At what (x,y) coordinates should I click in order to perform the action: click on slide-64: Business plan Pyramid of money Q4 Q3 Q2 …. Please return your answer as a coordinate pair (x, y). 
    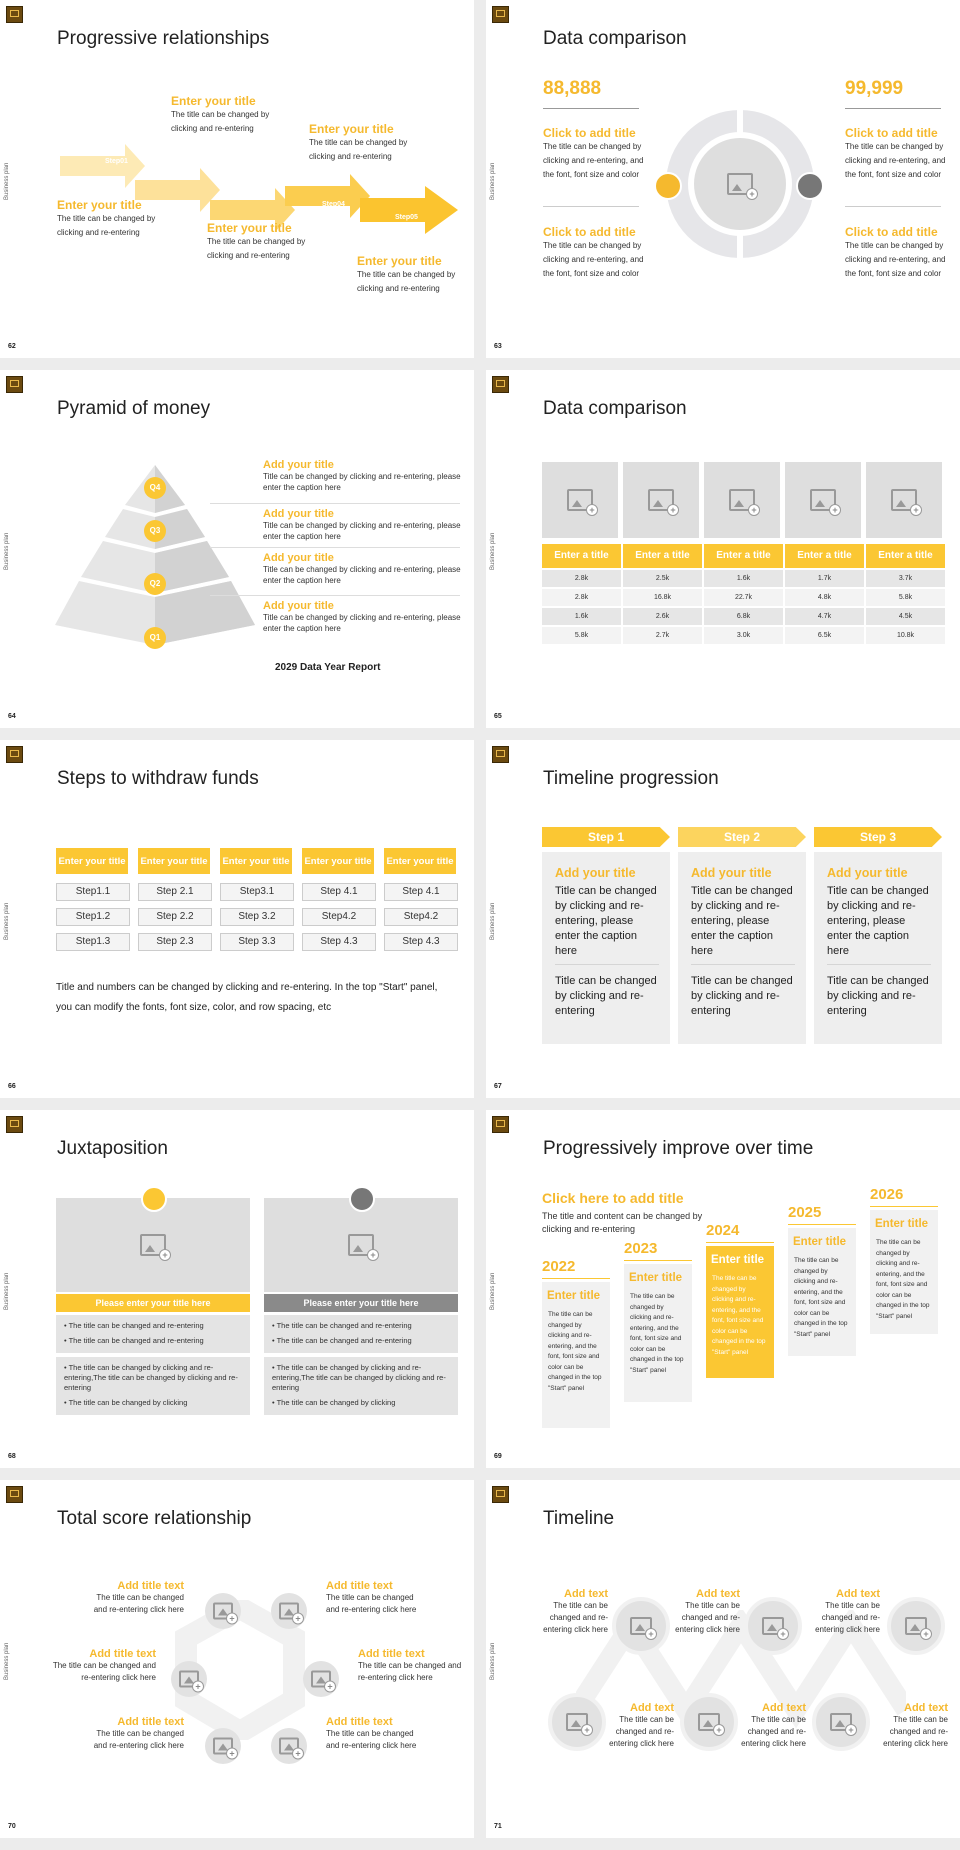
    Looking at the image, I should click on (237, 549).